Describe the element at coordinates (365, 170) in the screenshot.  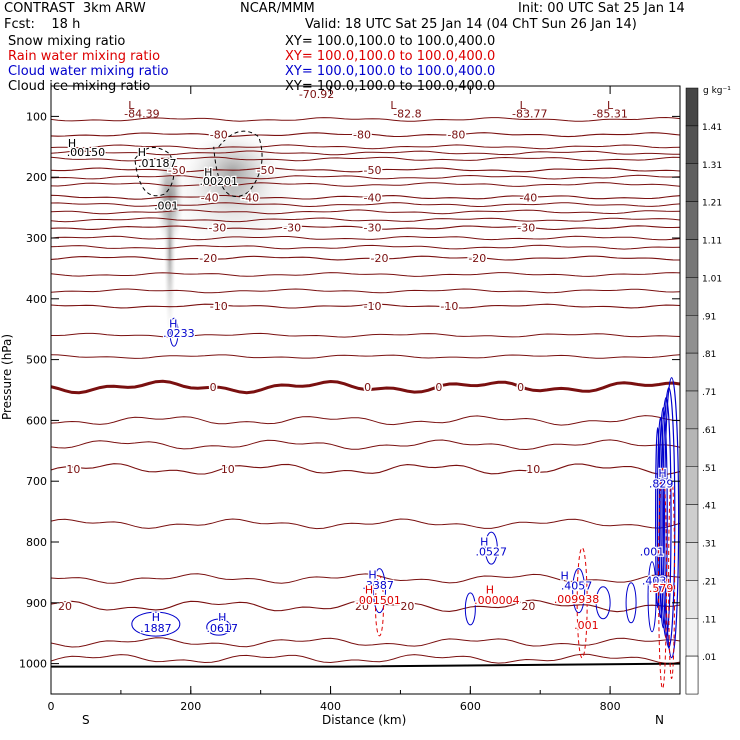
I see `isotherm--50` at that location.